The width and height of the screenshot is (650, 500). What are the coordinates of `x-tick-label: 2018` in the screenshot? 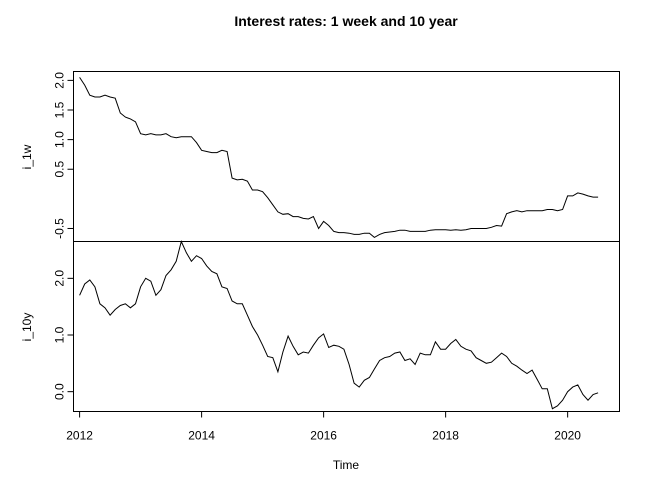 It's located at (445, 436).